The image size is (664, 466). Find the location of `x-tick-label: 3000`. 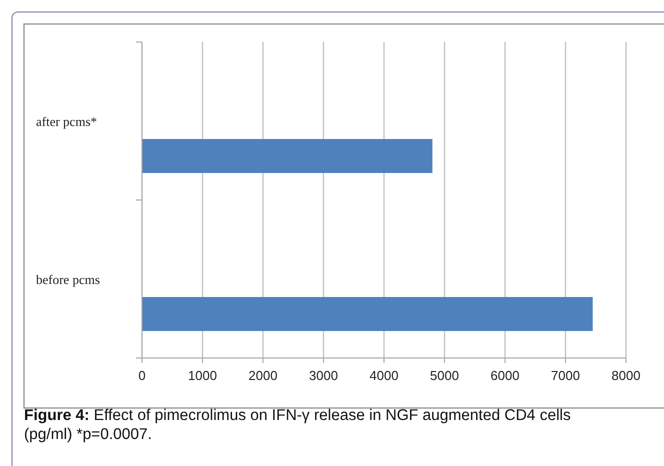

x-tick-label: 3000 is located at coordinates (323, 375).